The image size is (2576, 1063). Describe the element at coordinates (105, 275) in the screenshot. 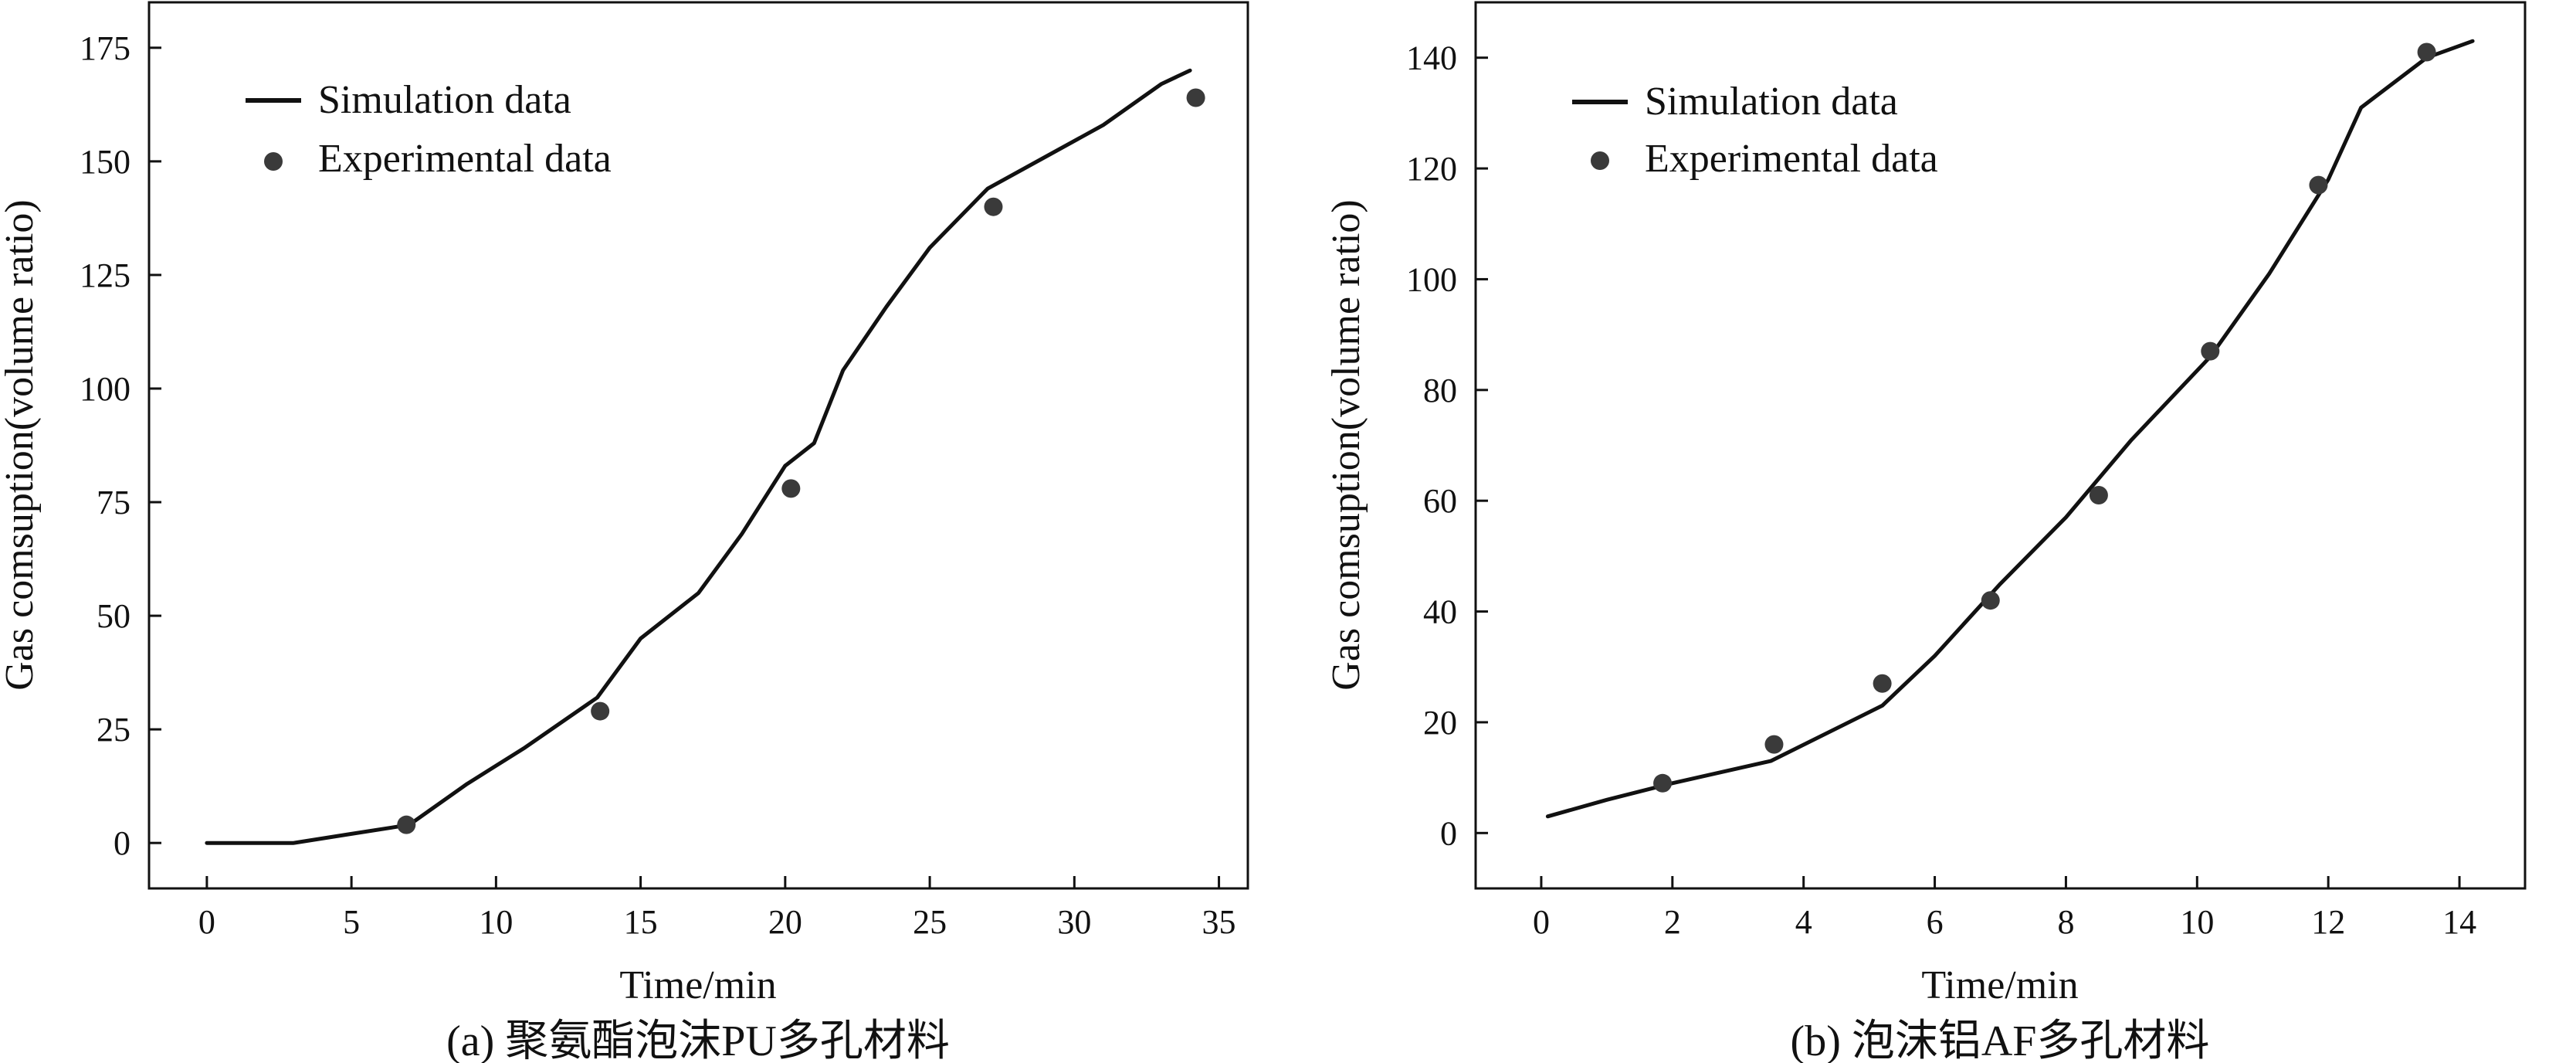

I see `y-tick-label: 125` at that location.